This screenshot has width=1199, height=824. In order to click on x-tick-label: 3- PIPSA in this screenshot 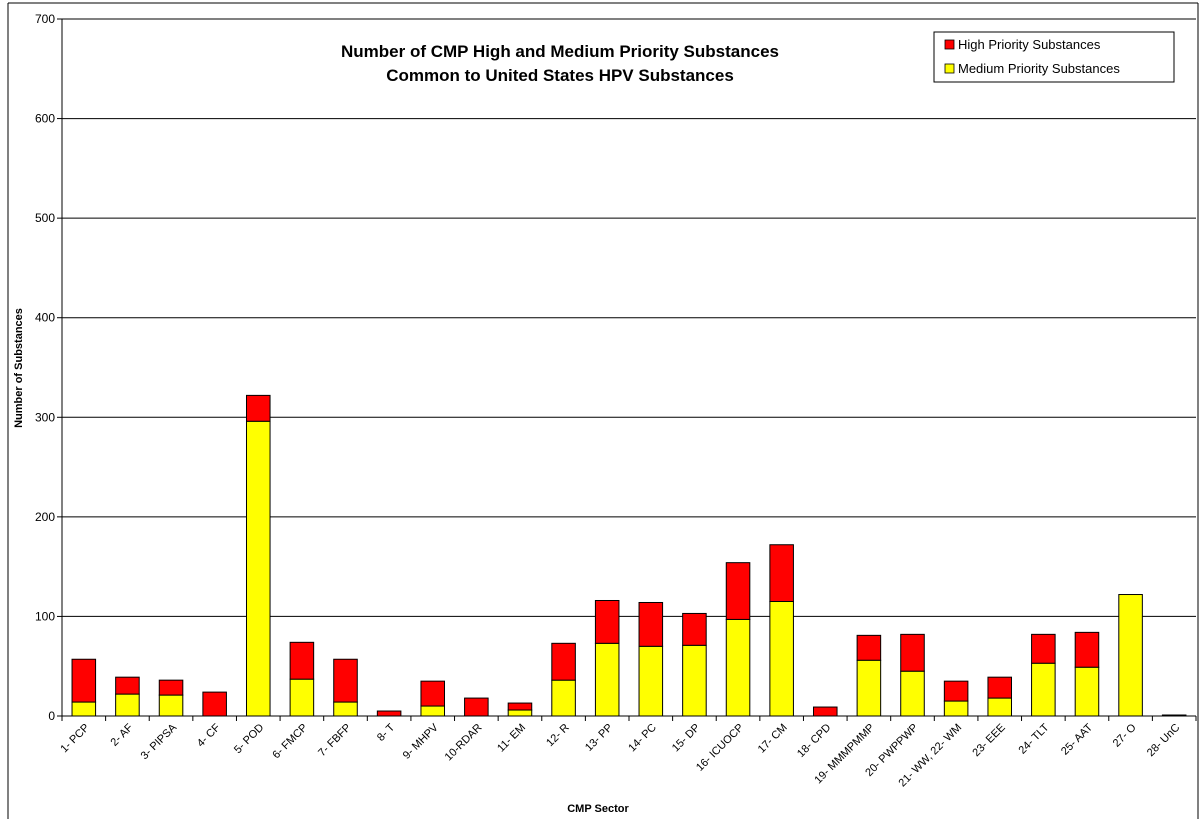, I will do `click(159, 741)`.